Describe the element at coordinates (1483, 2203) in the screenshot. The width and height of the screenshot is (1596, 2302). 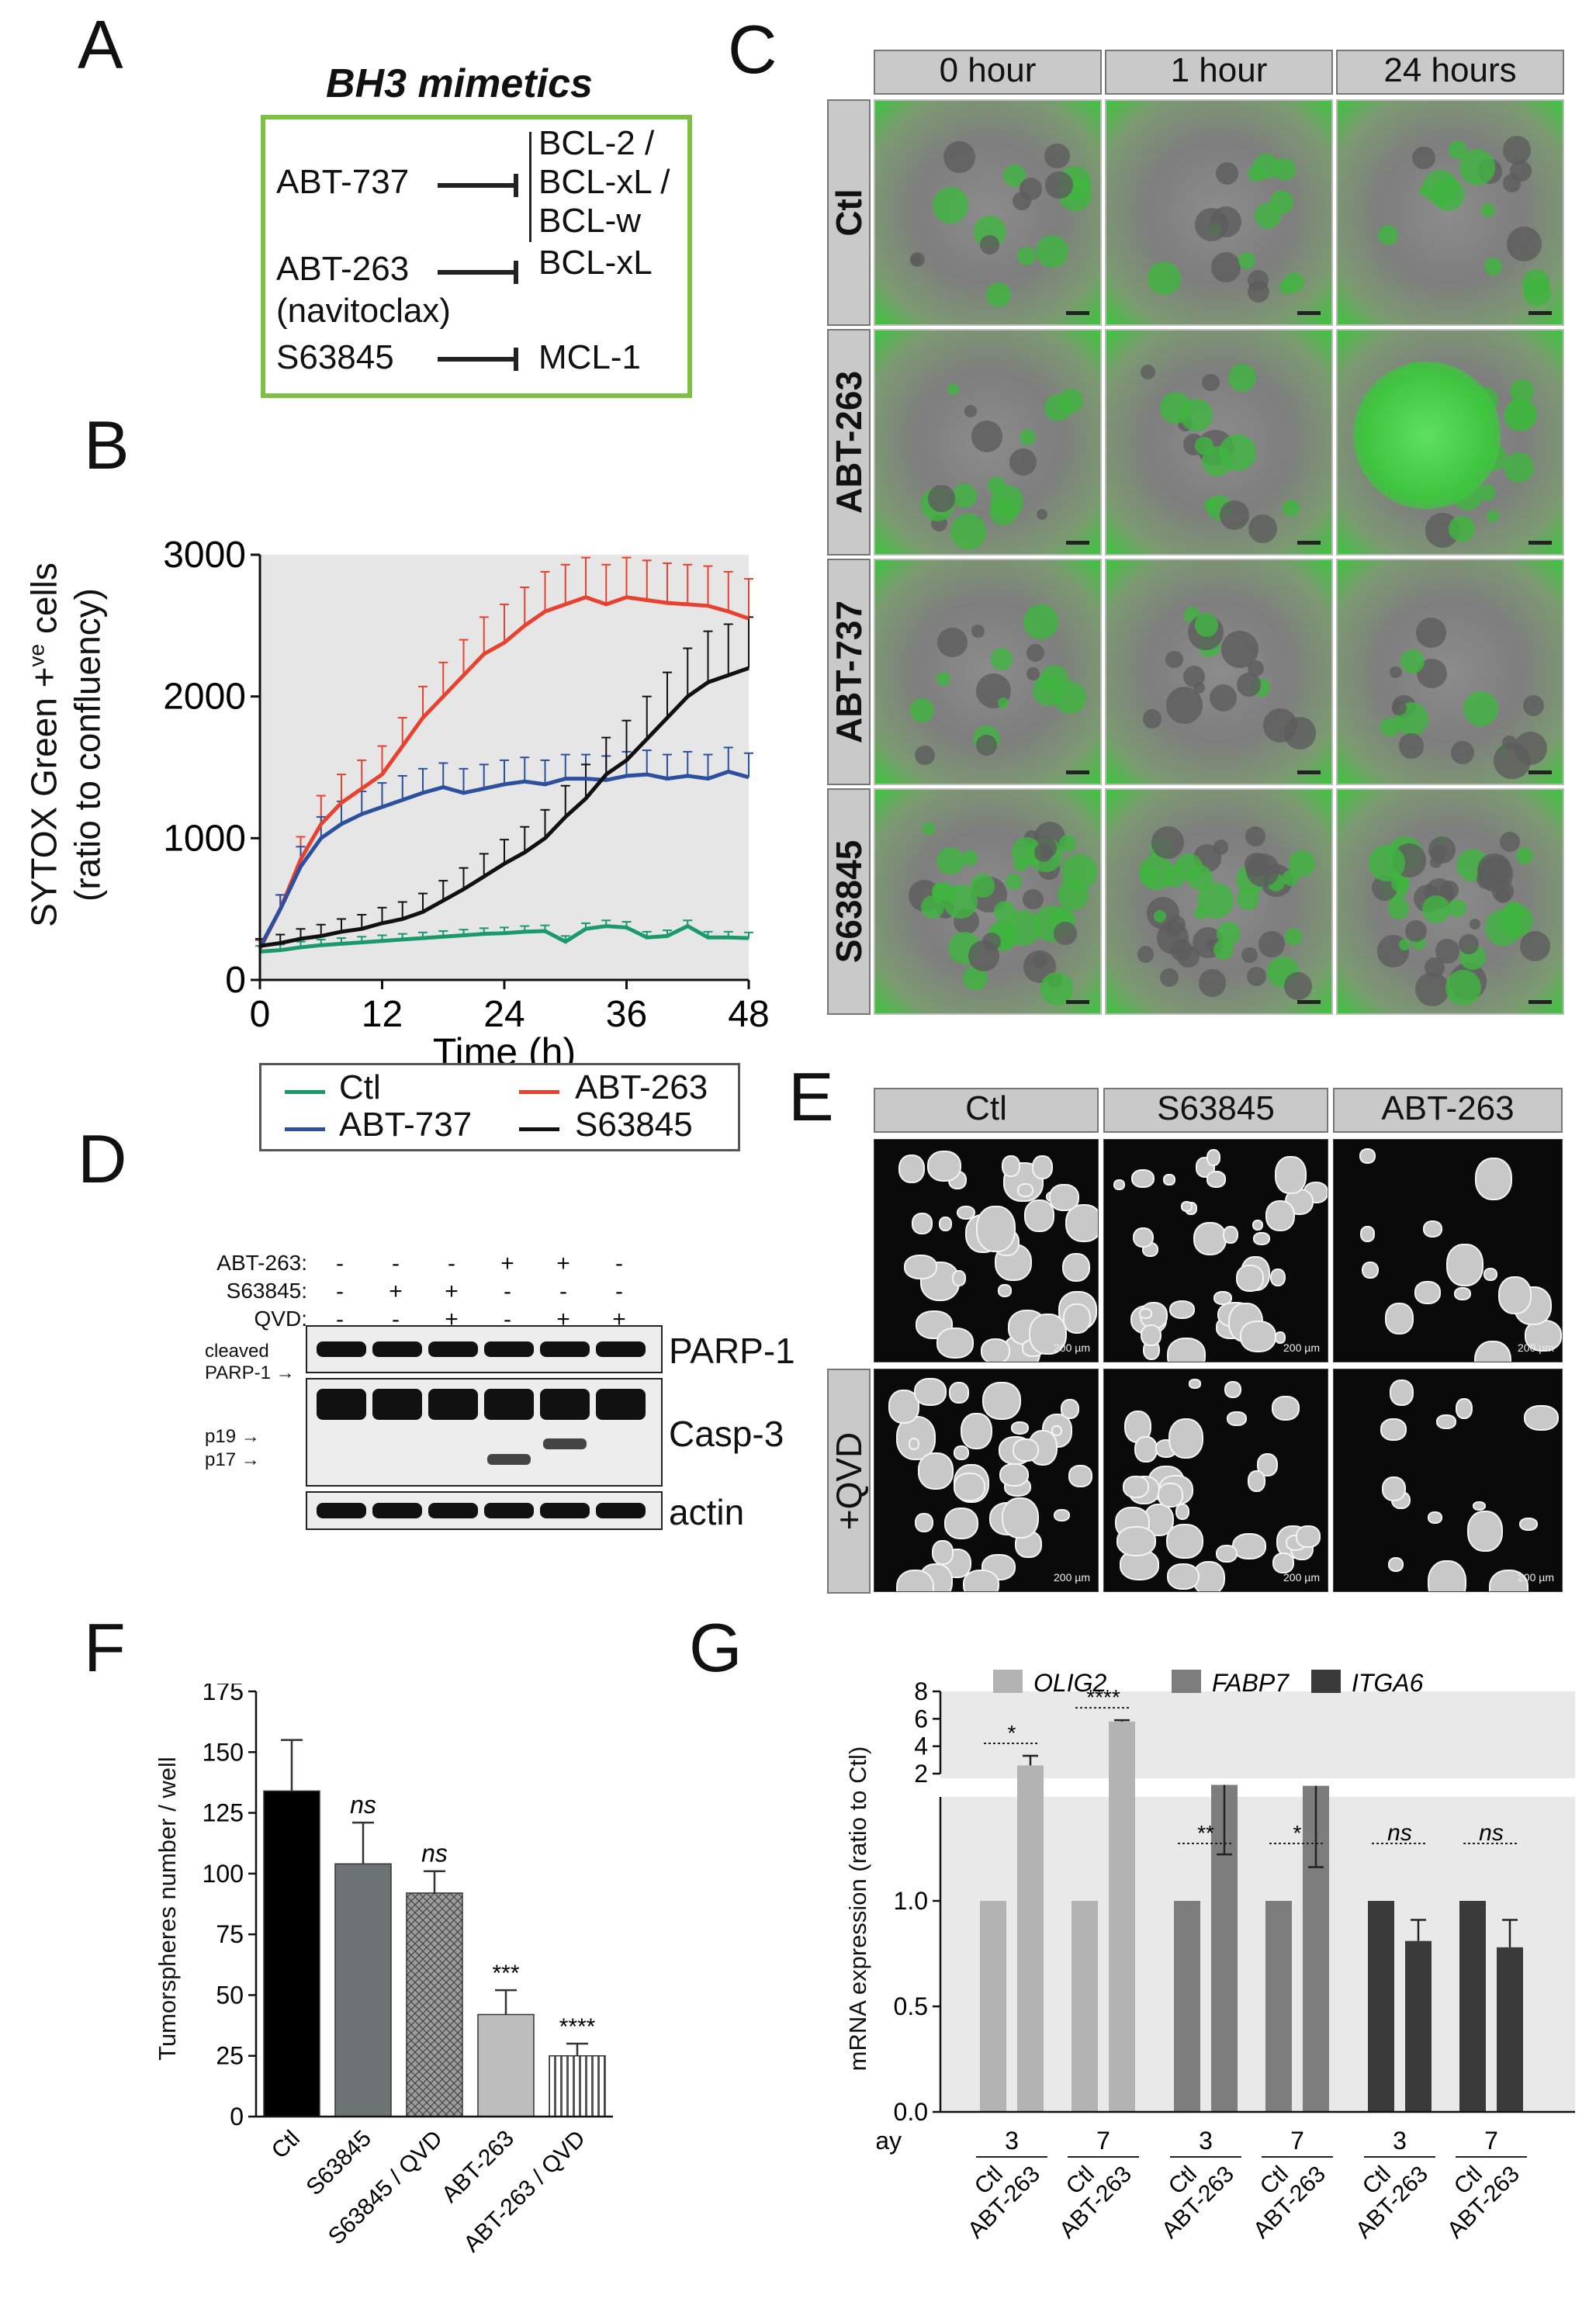
I see `x-tick-label: ABT-263` at that location.